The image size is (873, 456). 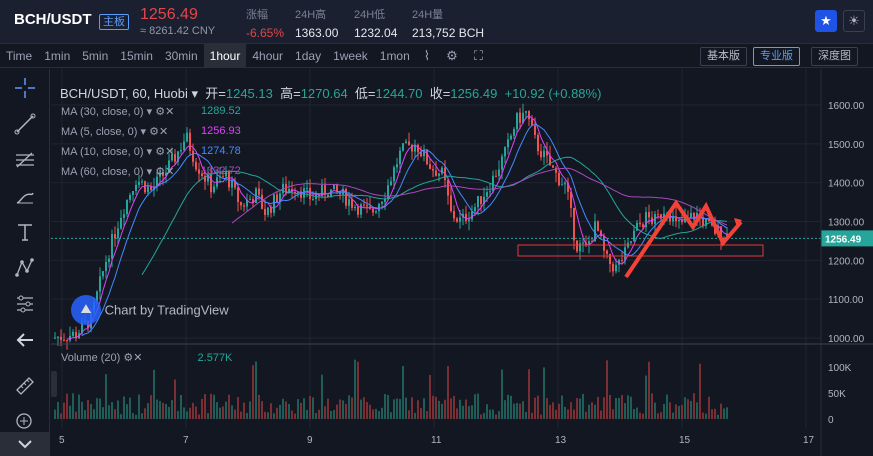 I want to click on text-icon, so click(x=25, y=235).